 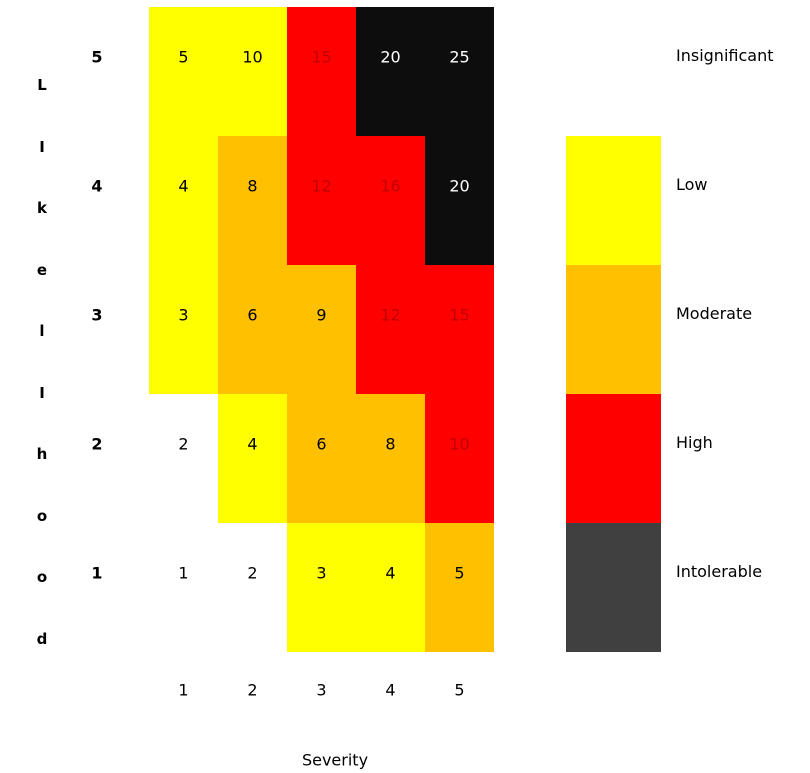 What do you see at coordinates (42, 85) in the screenshot?
I see `y-axis-title-letter: L` at bounding box center [42, 85].